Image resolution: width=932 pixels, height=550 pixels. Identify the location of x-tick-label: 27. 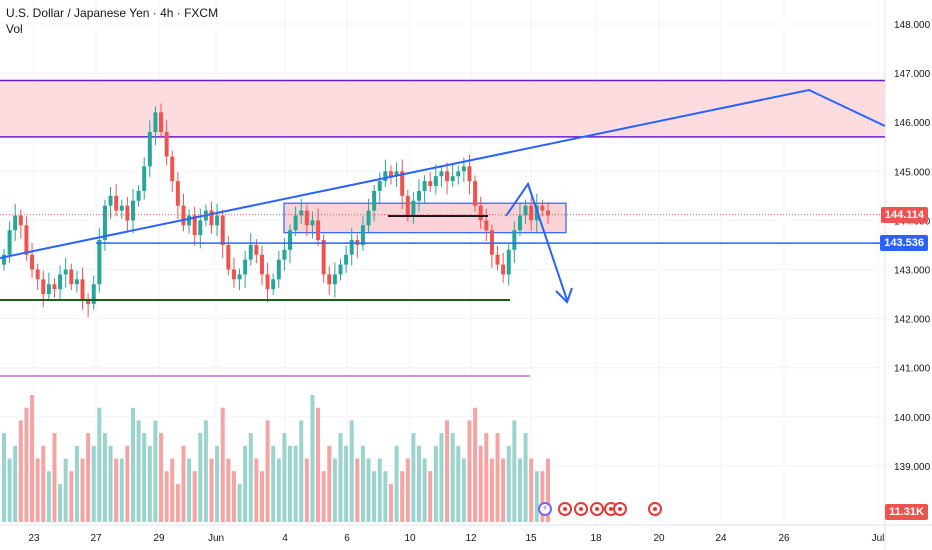
(96, 538).